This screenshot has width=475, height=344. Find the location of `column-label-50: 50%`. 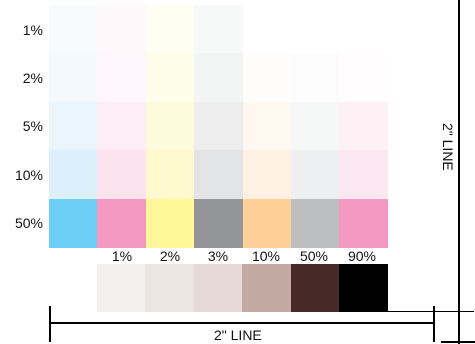

column-label-50: 50% is located at coordinates (314, 256).